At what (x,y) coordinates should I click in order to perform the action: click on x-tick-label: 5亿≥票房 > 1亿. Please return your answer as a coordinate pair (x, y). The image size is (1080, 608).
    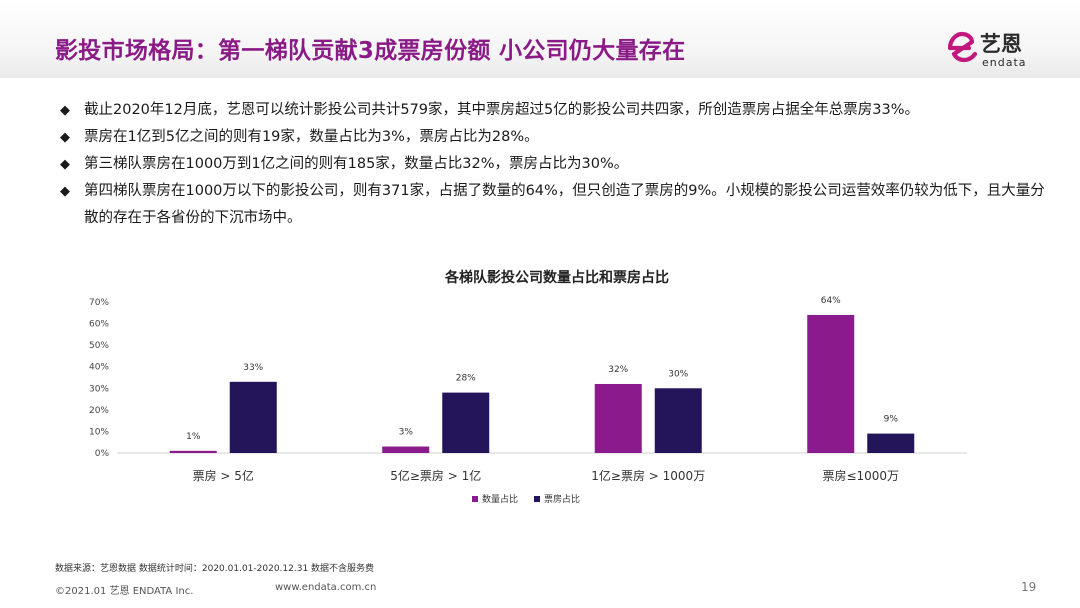
    Looking at the image, I should click on (435, 475).